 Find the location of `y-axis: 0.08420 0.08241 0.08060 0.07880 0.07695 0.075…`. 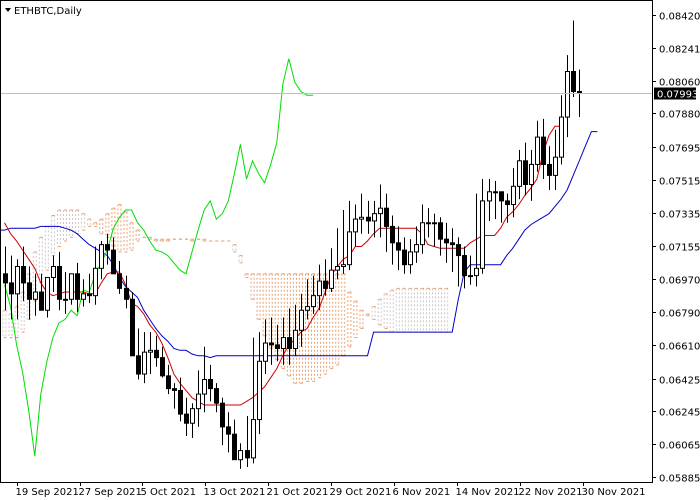

y-axis: 0.08420 0.08241 0.08060 0.07880 0.07695 0.075… is located at coordinates (676, 248).